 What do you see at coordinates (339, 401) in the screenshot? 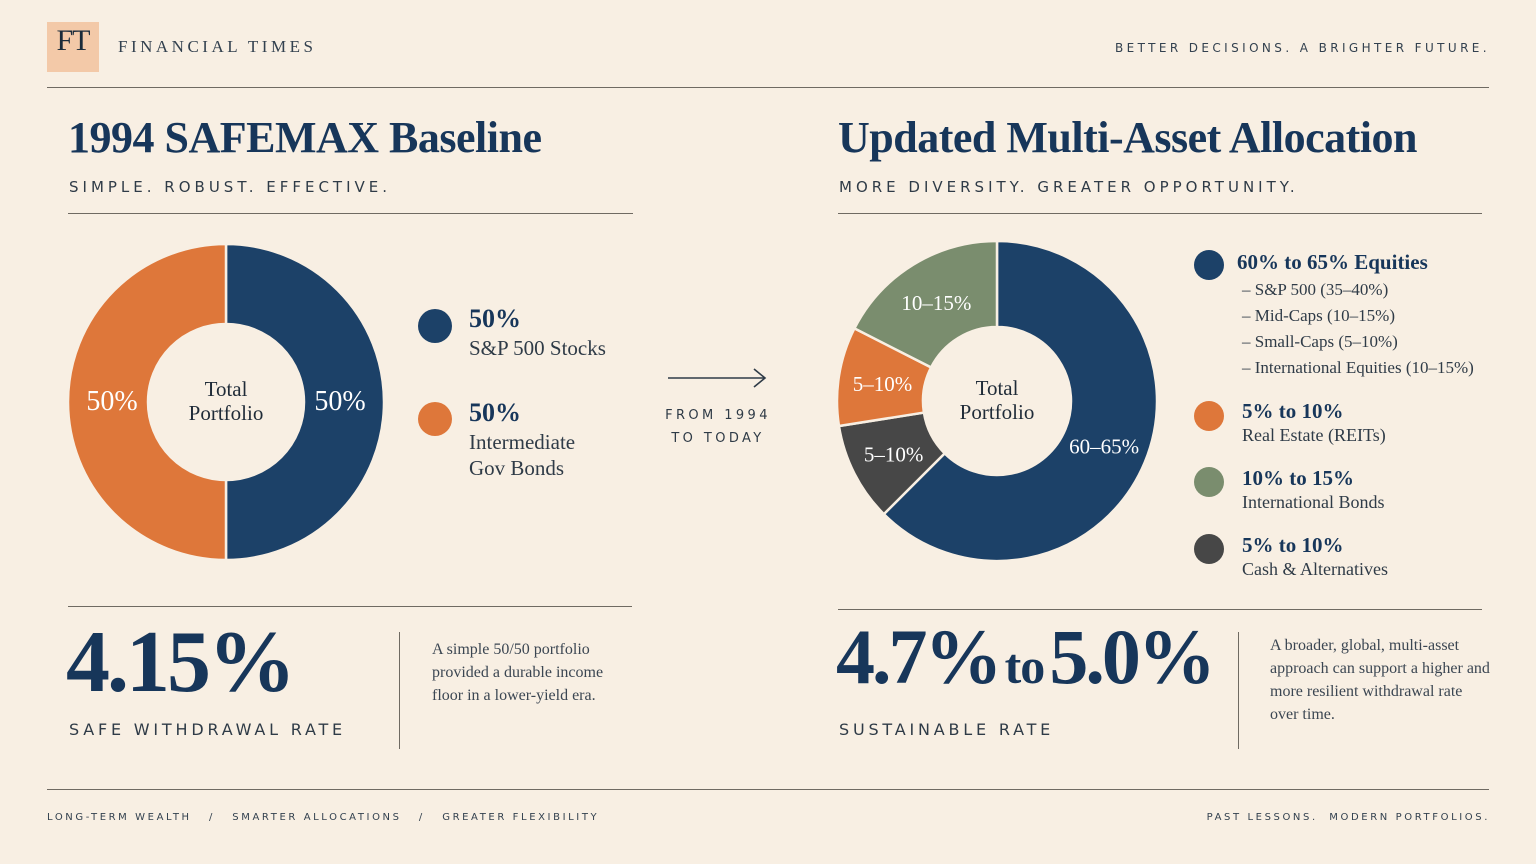
I see `donut-data-label-stocks: 50%` at bounding box center [339, 401].